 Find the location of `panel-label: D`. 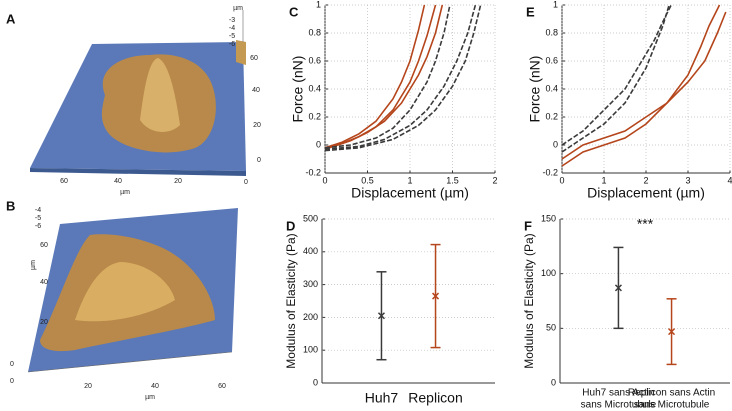

panel-label: D is located at coordinates (290, 225).